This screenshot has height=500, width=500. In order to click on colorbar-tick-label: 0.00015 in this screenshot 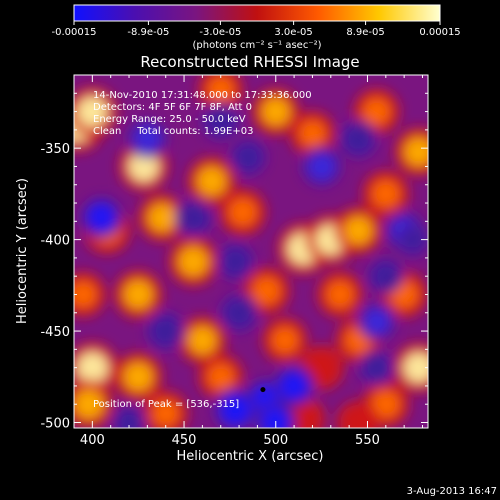, I will do `click(439, 32)`.